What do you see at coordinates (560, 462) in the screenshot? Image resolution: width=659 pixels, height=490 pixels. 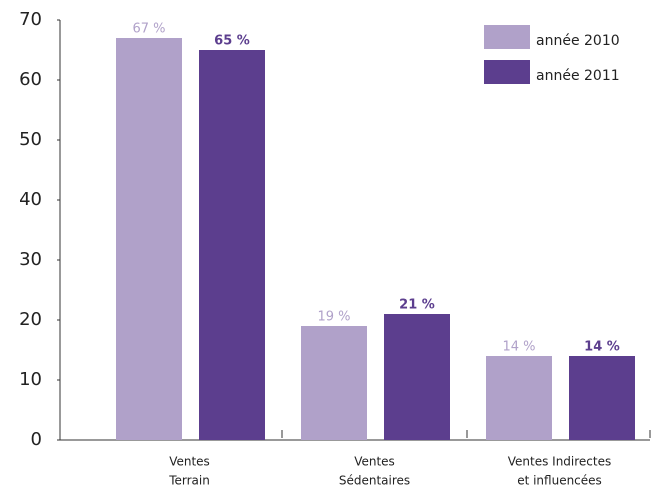 I see `x-tick-label: Ventes Indirectes` at bounding box center [560, 462].